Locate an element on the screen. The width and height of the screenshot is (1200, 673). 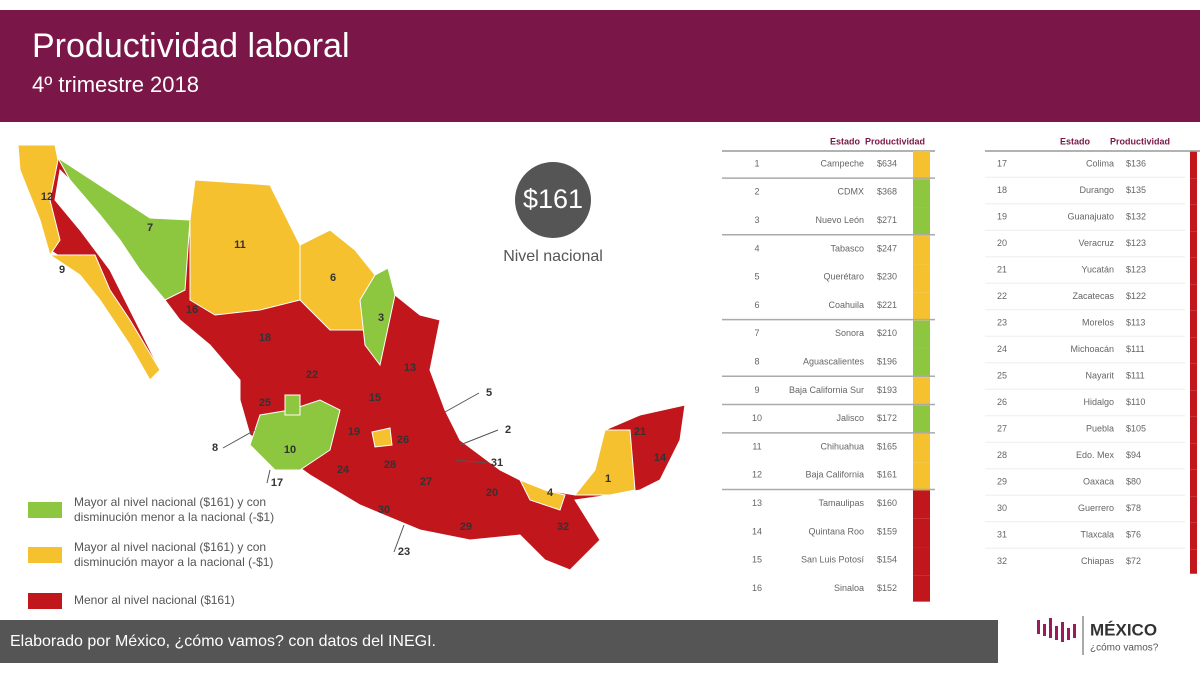
subtitle: 4º trimestre 2018 is located at coordinates (115, 84).